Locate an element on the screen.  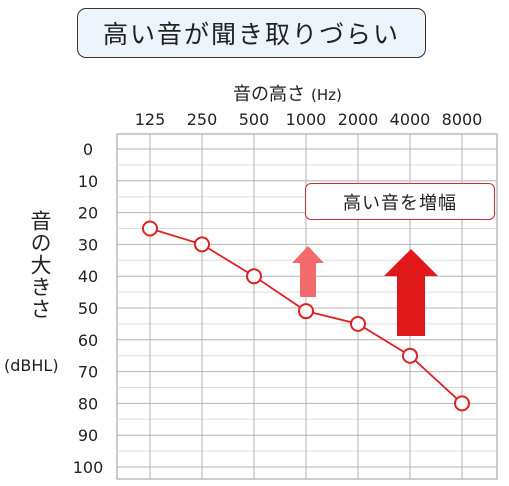
chart-title: 高い音が聞き取りづらい is located at coordinates (251, 33).